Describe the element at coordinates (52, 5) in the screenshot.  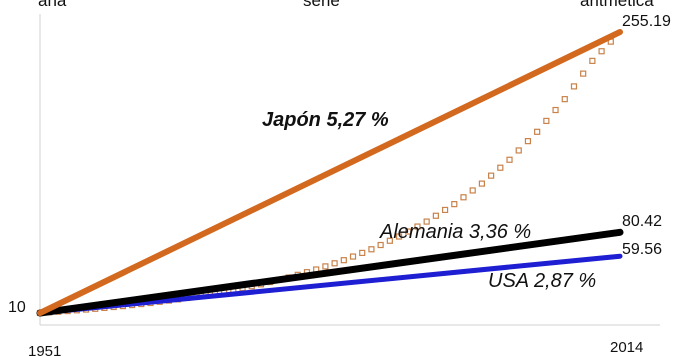
I see `top-text-left: ana` at that location.